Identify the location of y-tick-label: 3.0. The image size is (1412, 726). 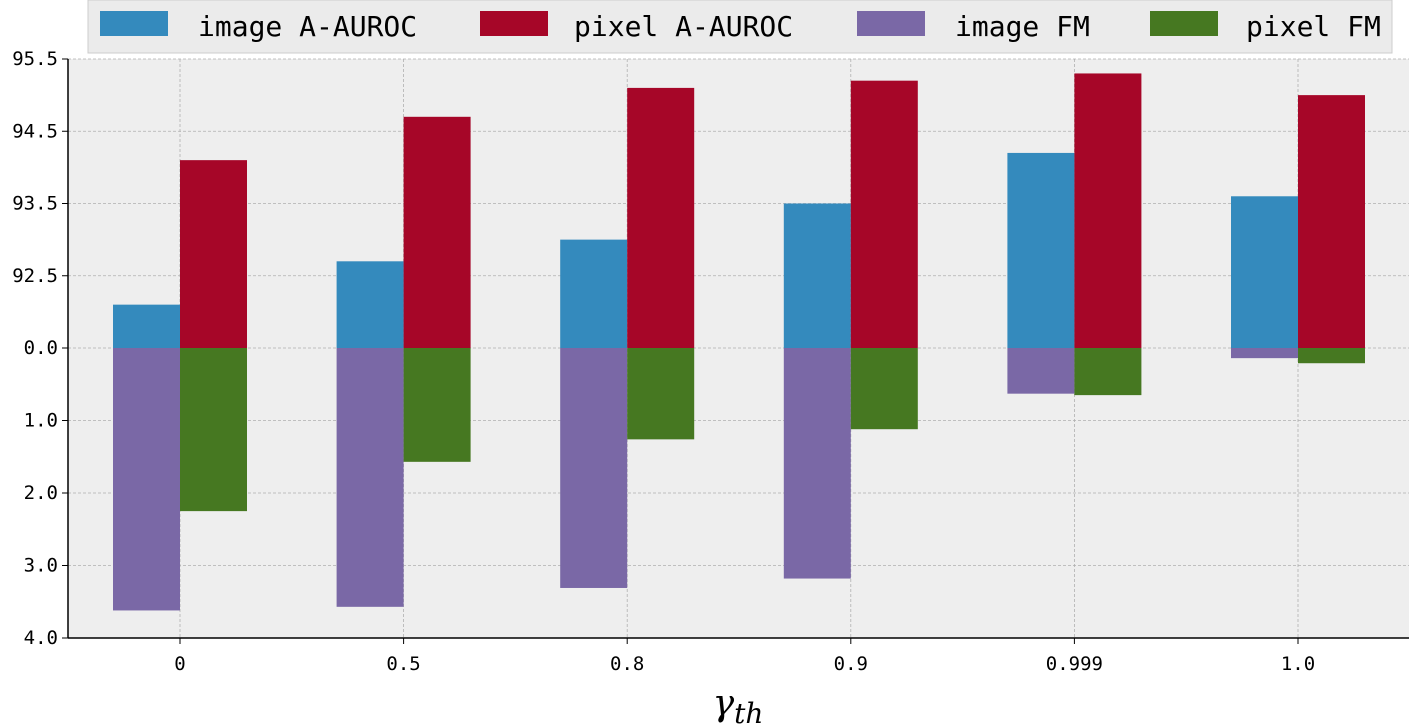
(41, 566).